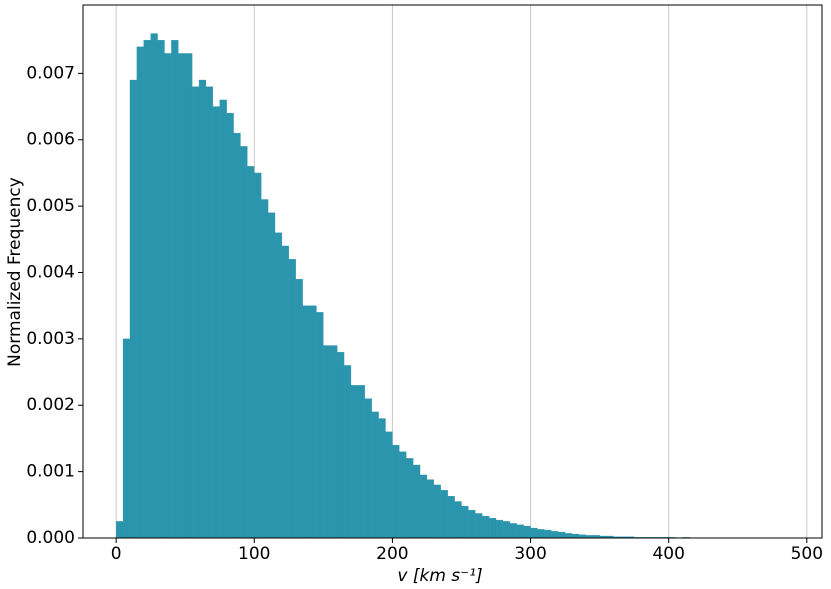 Image resolution: width=831 pixels, height=589 pixels. What do you see at coordinates (254, 554) in the screenshot?
I see `x-tick-label: 100` at bounding box center [254, 554].